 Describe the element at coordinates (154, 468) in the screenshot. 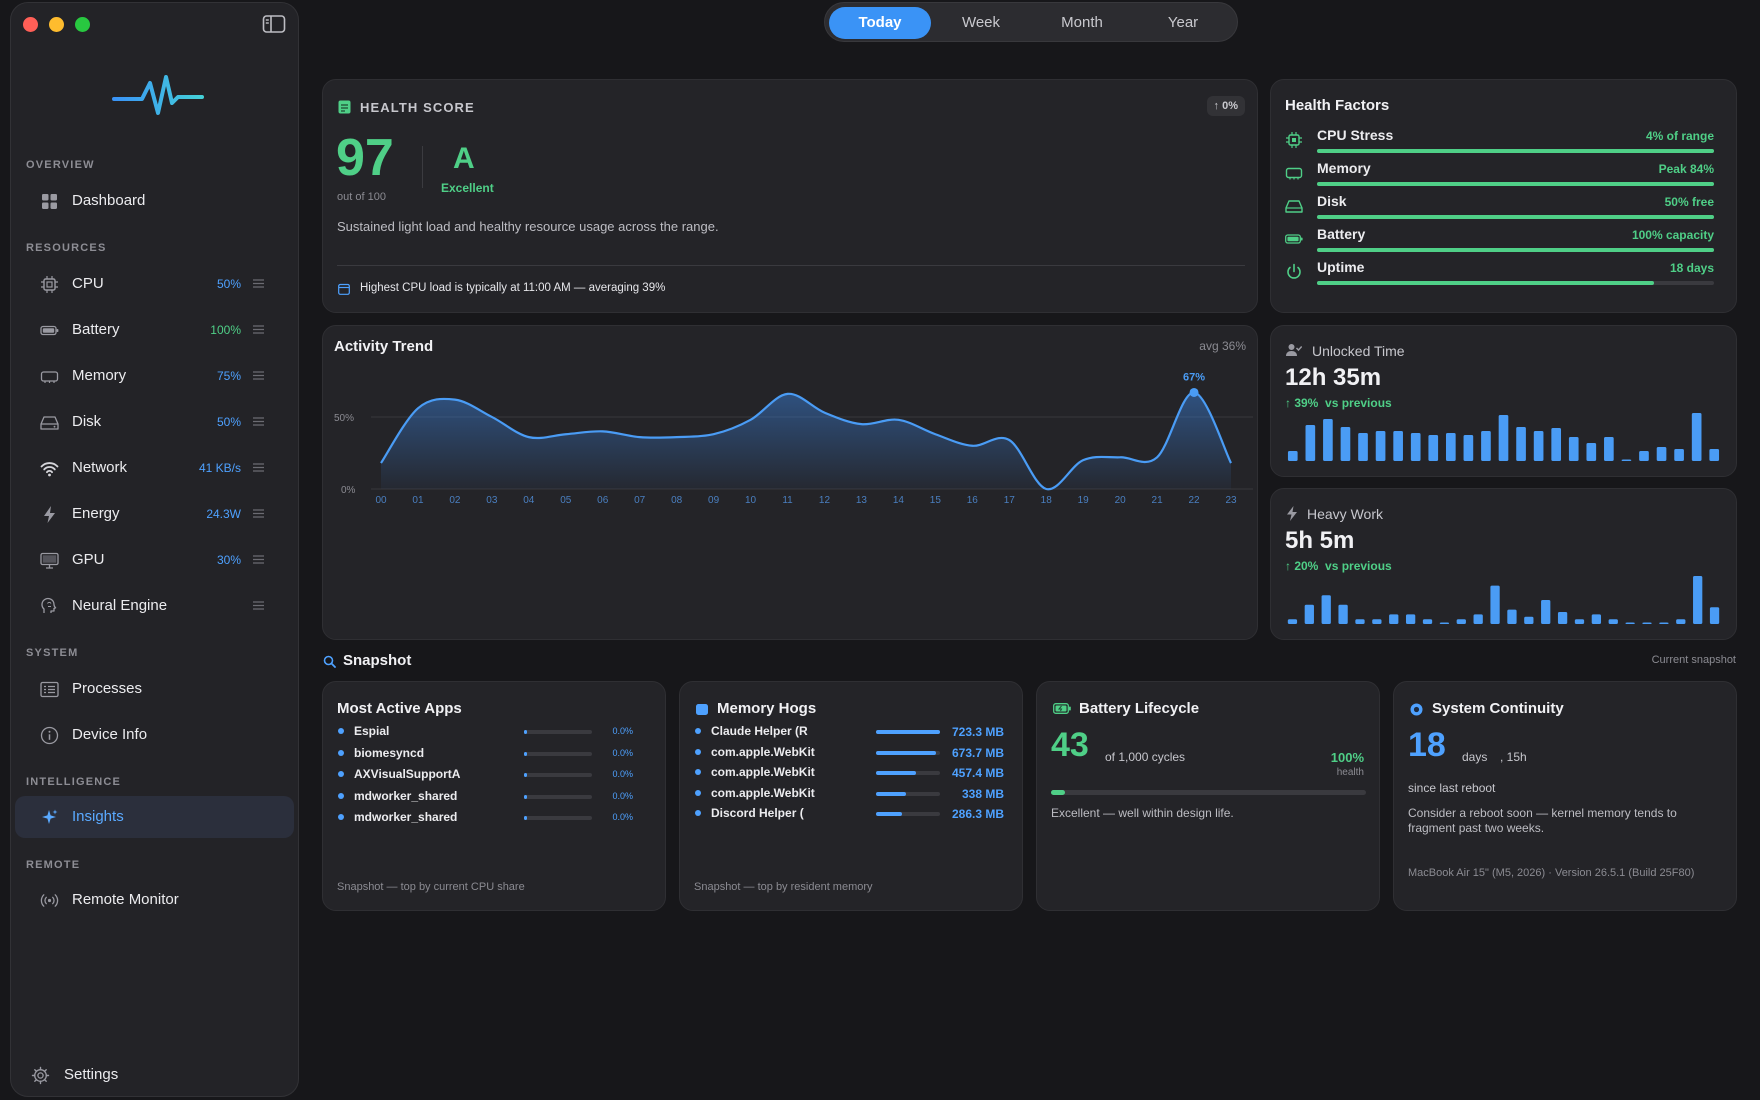

I see `sidebar-item-network: Network 41 KB/s` at that location.